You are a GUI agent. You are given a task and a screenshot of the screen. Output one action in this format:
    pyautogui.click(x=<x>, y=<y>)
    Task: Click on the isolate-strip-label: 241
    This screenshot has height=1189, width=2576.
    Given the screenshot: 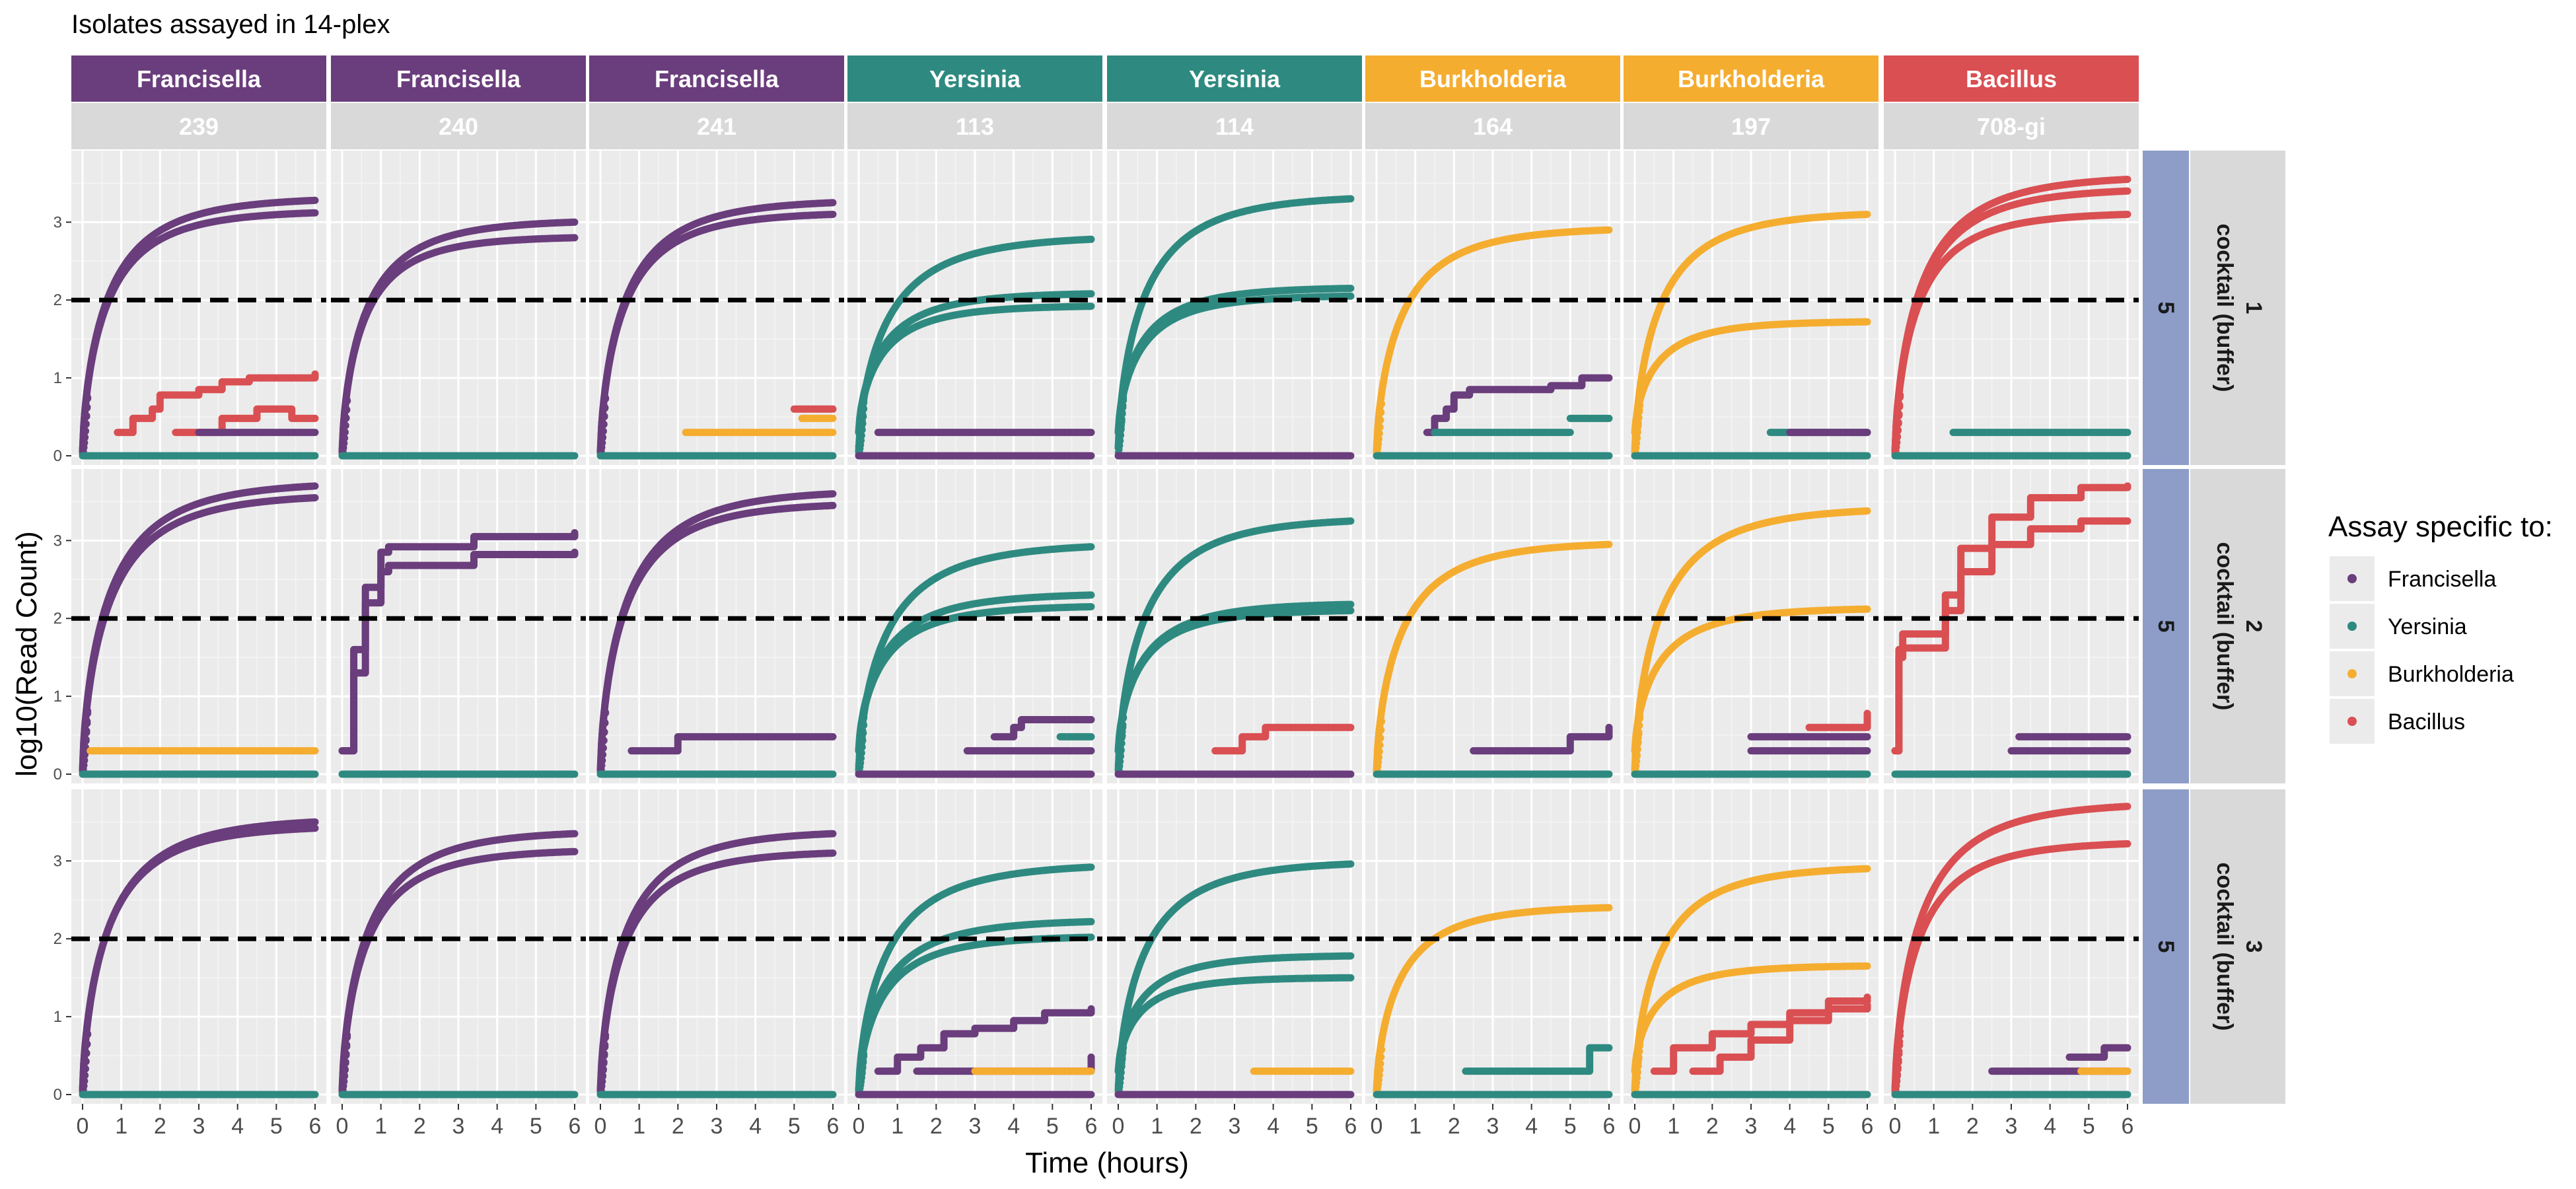 What is the action you would take?
    pyautogui.click(x=717, y=126)
    